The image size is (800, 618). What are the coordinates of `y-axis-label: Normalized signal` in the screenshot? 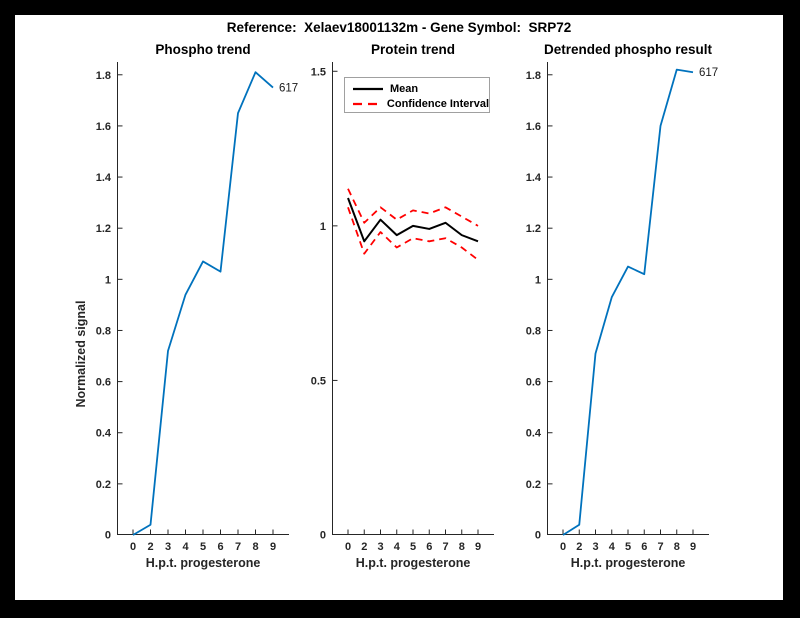 It's located at (81, 354).